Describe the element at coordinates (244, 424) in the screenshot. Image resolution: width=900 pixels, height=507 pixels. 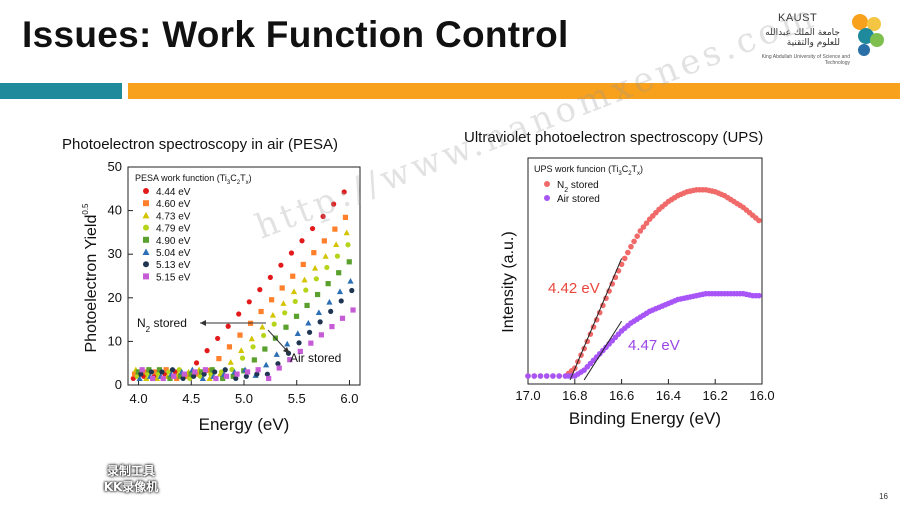
I see `pesa-x-axis-label: Energy (eV)` at that location.